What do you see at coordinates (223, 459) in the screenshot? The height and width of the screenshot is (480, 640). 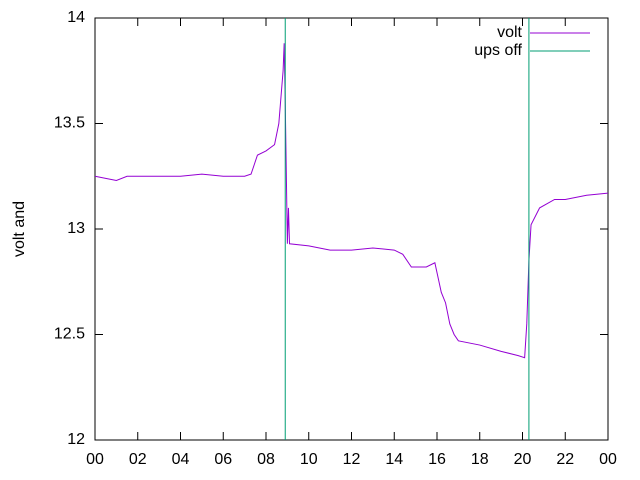 I see `x-tick-label: 06` at bounding box center [223, 459].